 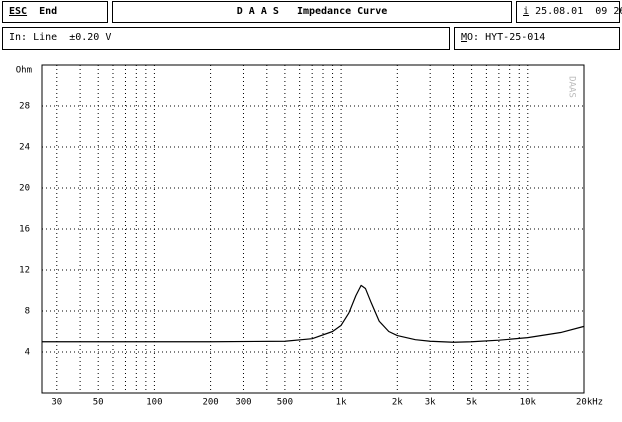 I want to click on y-tick-label: 20, so click(x=24, y=189).